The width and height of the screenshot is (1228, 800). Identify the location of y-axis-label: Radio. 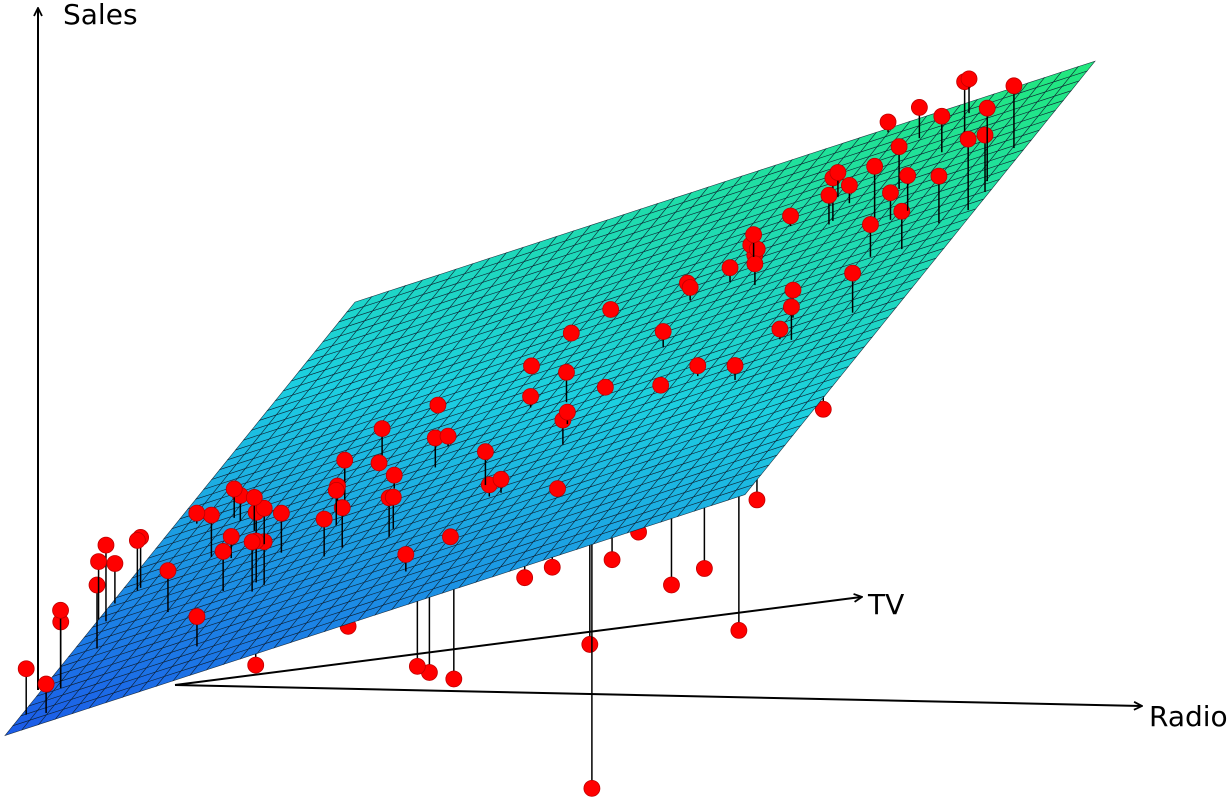
(1188, 716).